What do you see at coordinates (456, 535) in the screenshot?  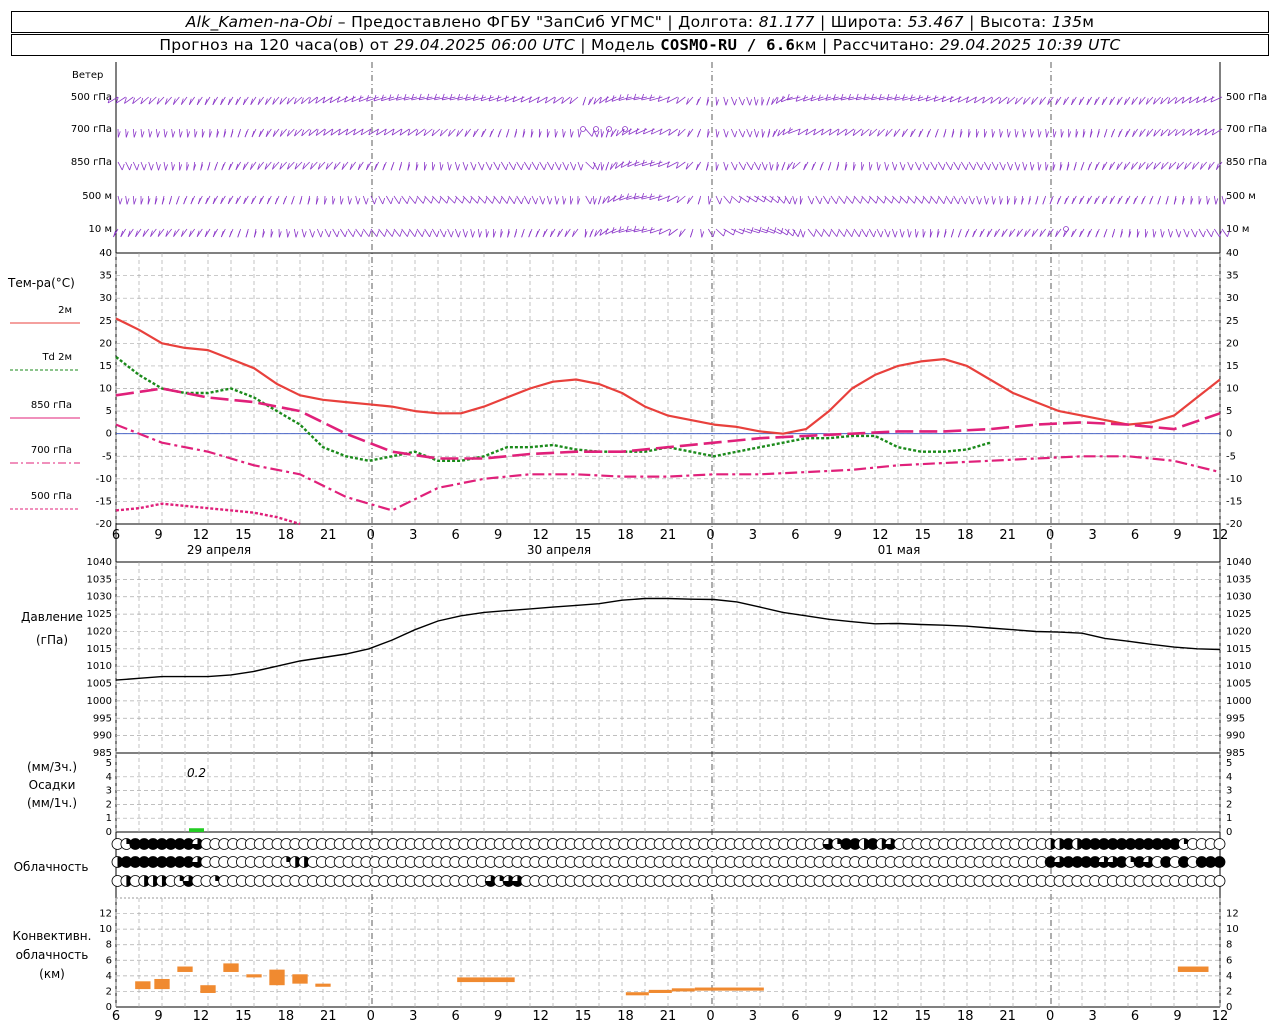 I see `temp-xtick: 6` at bounding box center [456, 535].